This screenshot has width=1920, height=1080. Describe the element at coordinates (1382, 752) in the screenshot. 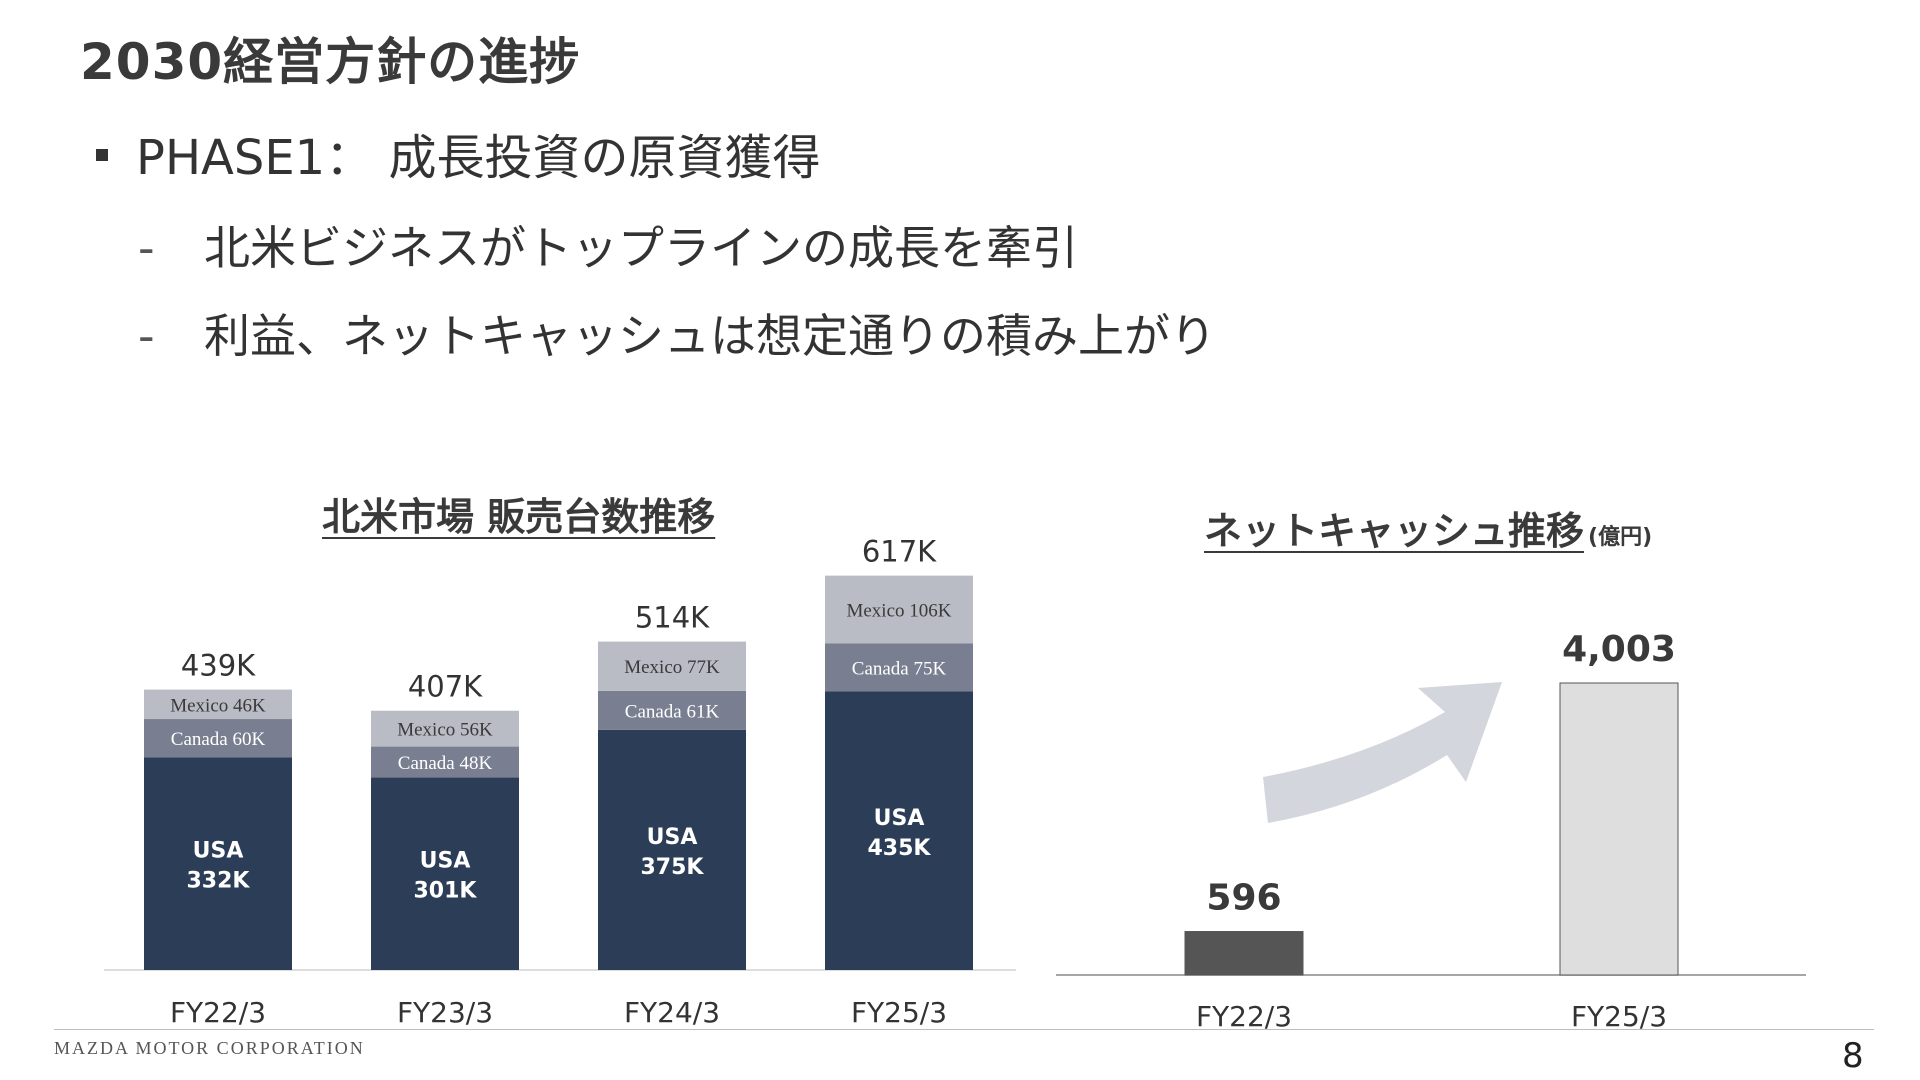

I see `growth-arrow-icon` at that location.